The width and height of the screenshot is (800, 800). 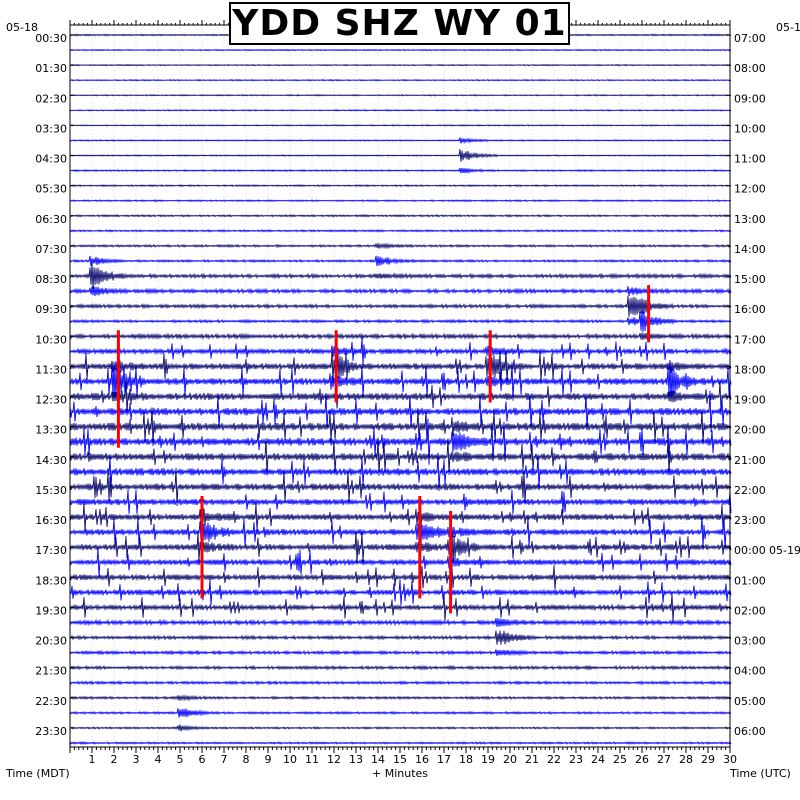 What do you see at coordinates (750, 460) in the screenshot?
I see `right-hour-label: 21:00` at bounding box center [750, 460].